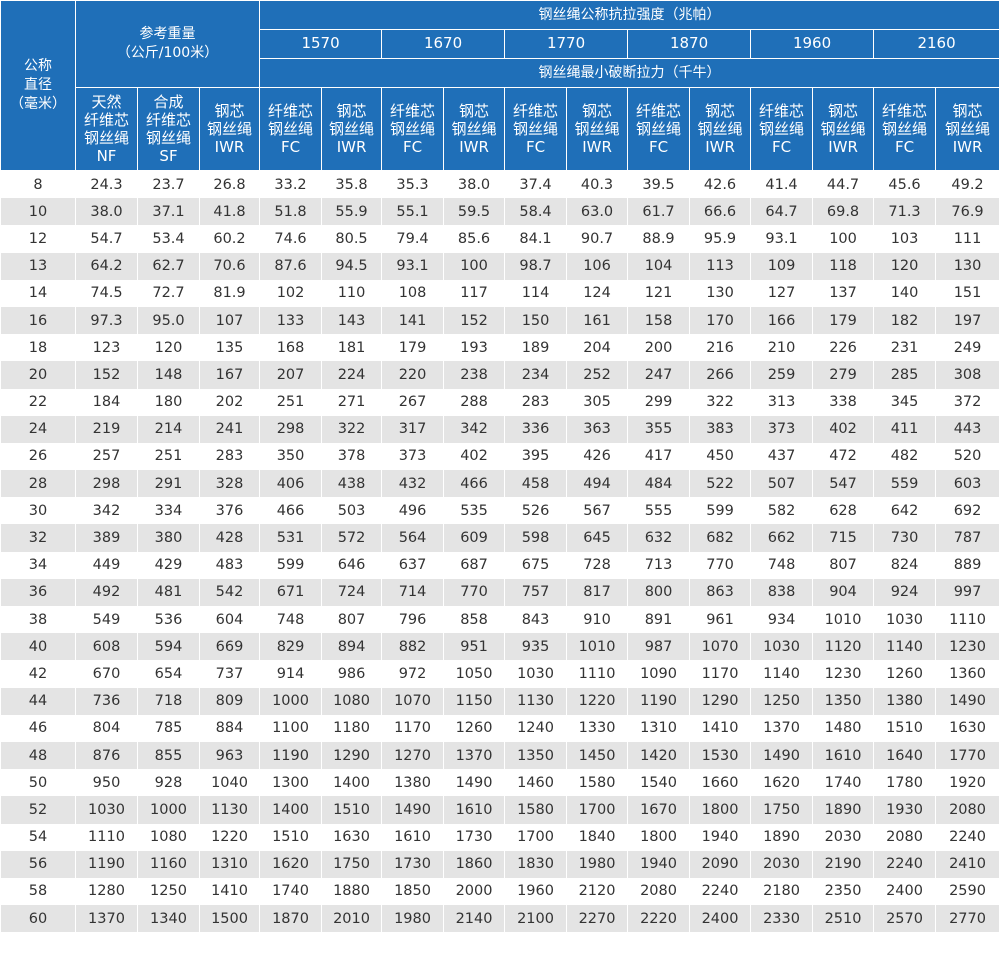 The height and width of the screenshot is (964, 999). Describe the element at coordinates (659, 484) in the screenshot. I see `value-cell: 484` at that location.